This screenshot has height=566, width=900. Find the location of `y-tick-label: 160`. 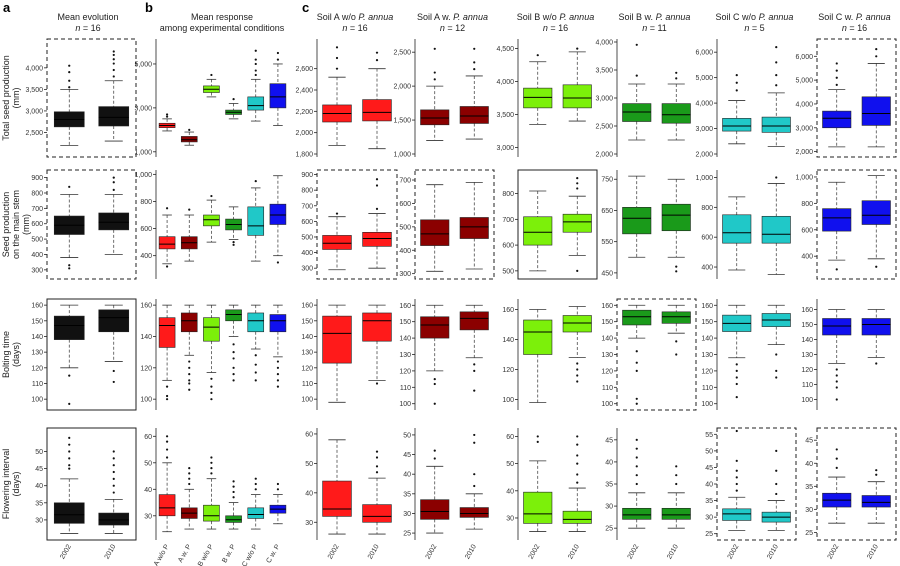

y-tick-label: 160 is located at coordinates (146, 306).